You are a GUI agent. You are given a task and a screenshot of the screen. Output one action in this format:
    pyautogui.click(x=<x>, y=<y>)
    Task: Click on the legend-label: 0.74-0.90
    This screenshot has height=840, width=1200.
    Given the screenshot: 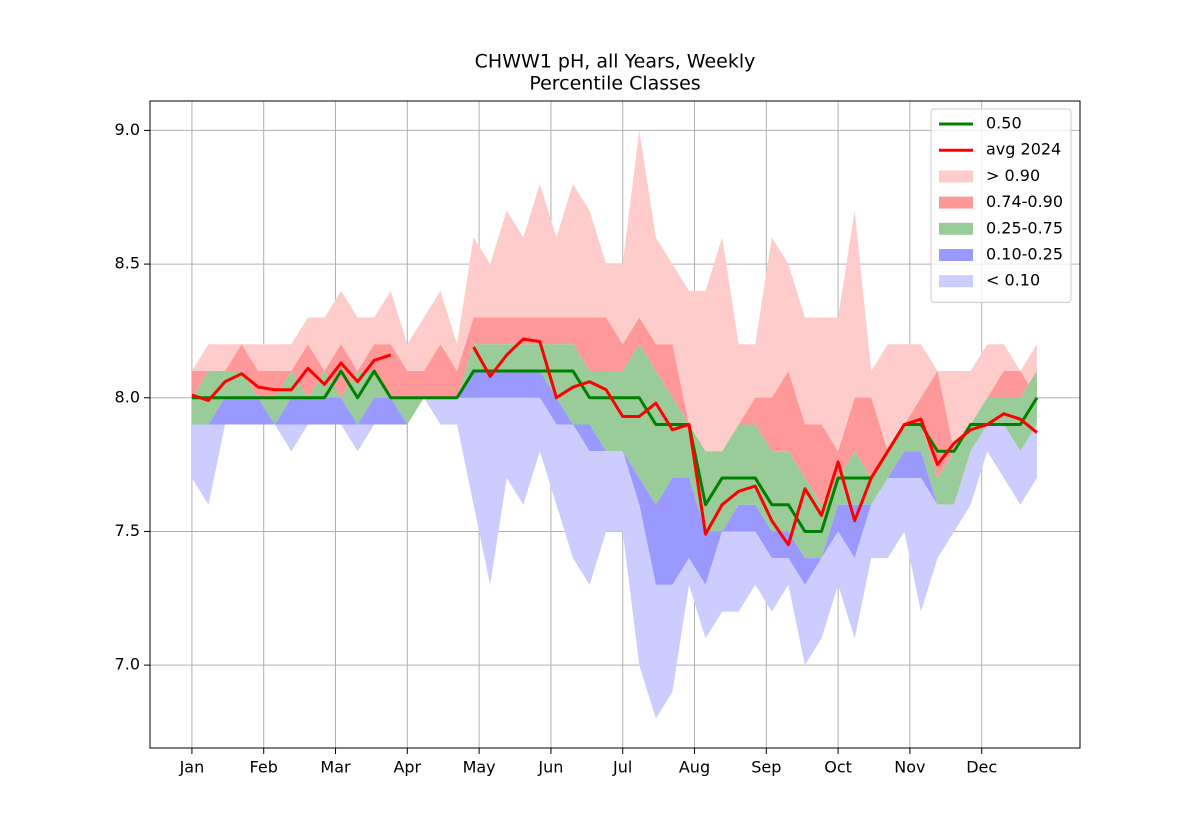 What is the action you would take?
    pyautogui.click(x=1024, y=201)
    